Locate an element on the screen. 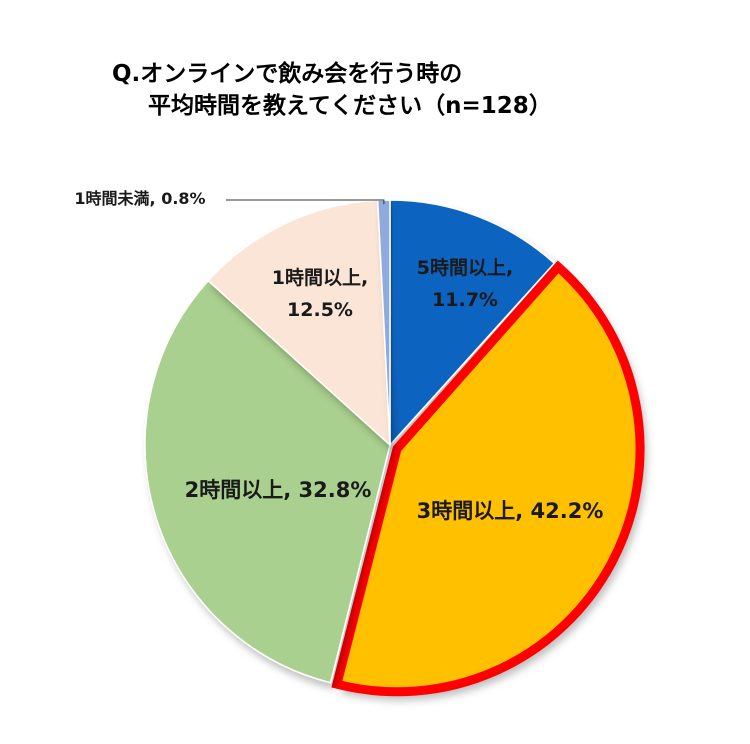 Image resolution: width=750 pixels, height=744 pixels. data-label-1時間未満: 1時間未満, 0.8% is located at coordinates (139, 198).